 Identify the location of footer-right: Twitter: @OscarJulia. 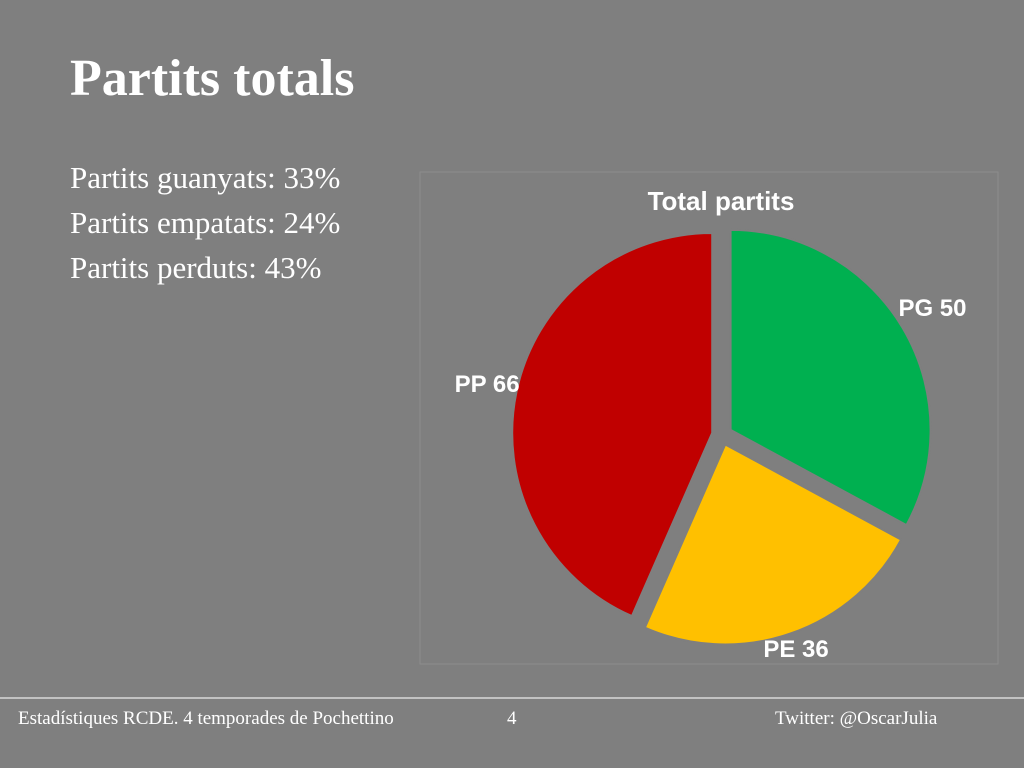
(856, 718).